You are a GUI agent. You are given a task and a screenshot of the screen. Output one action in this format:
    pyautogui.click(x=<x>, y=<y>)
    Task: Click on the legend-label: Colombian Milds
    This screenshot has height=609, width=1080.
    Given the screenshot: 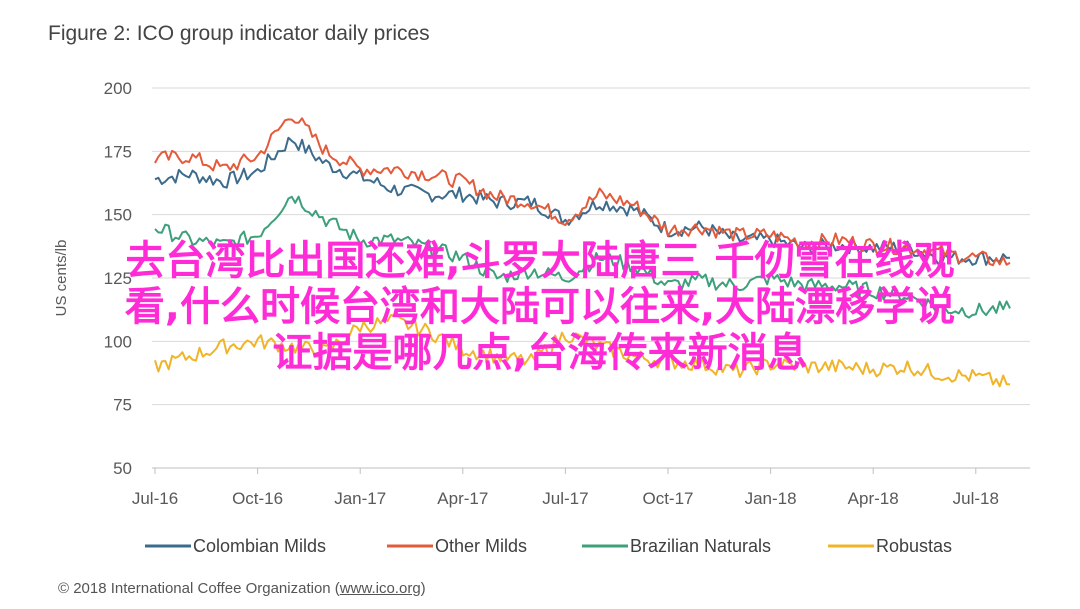 What is the action you would take?
    pyautogui.click(x=259, y=546)
    